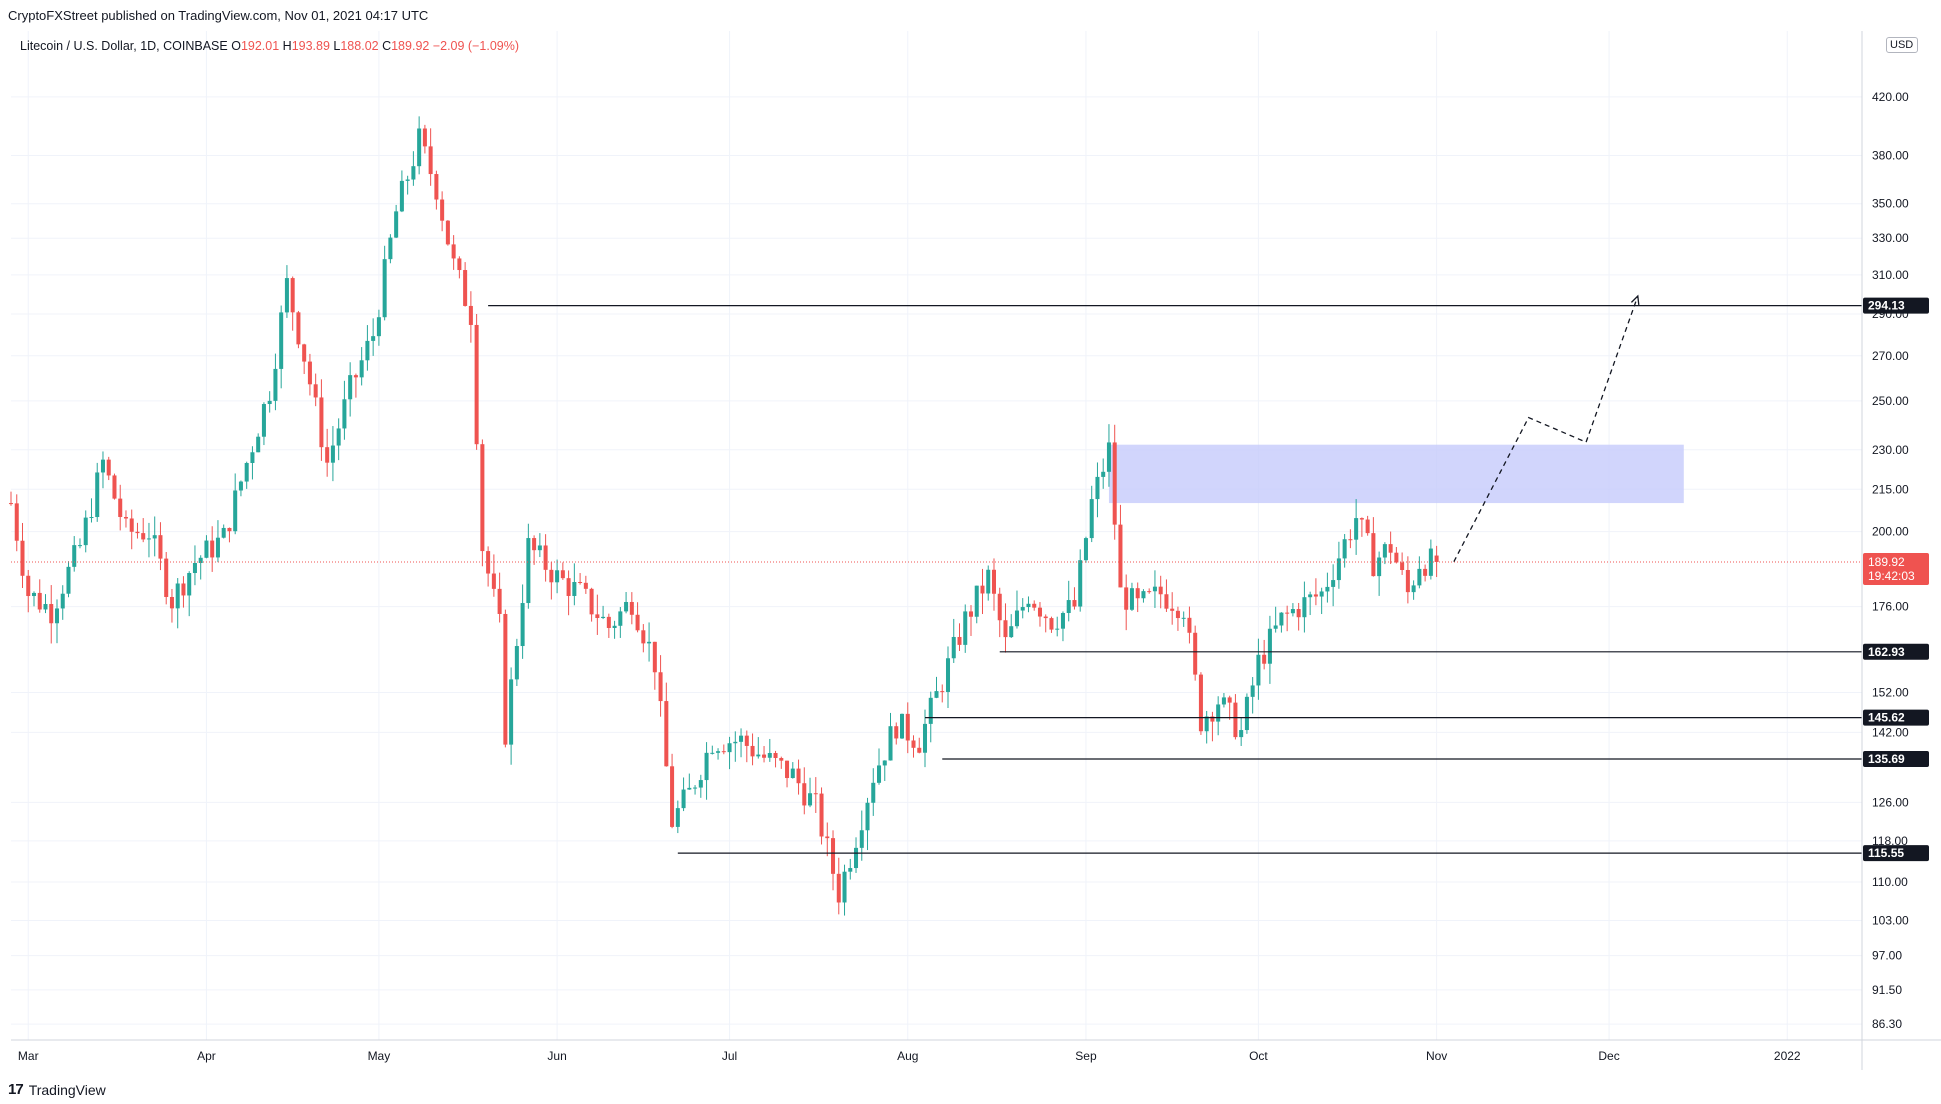 Image resolution: width=1941 pixels, height=1104 pixels. I want to click on symbol-name: Litecoin / U.S. Dollar, 1D, COINBASE, so click(124, 46).